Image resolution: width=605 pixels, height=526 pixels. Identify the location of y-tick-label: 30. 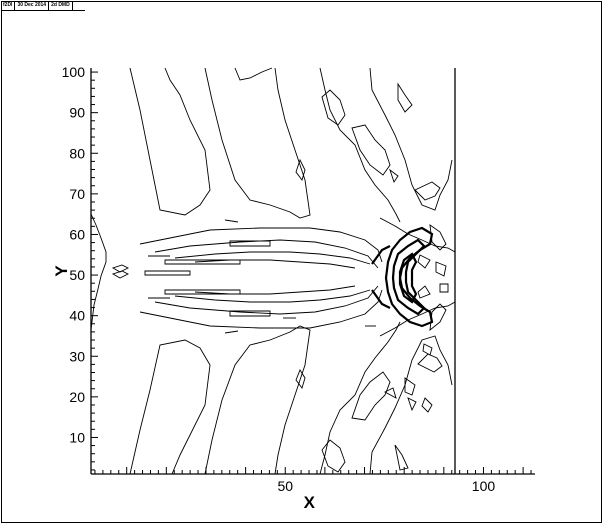
(77, 356).